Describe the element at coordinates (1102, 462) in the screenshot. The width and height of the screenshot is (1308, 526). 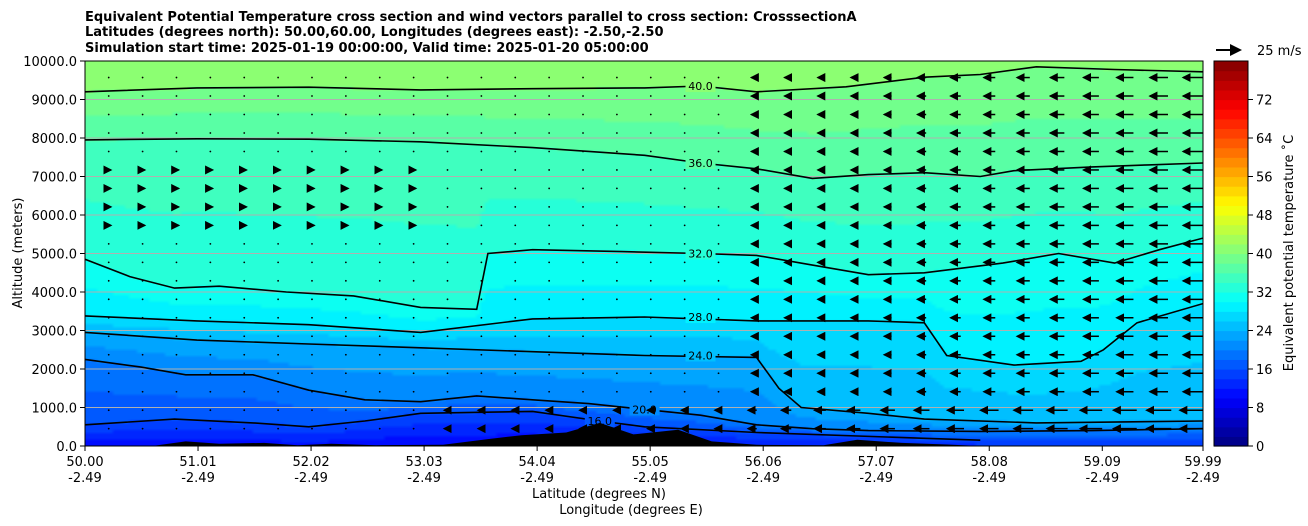
I see `x-tick-label-lat: 59.09` at that location.